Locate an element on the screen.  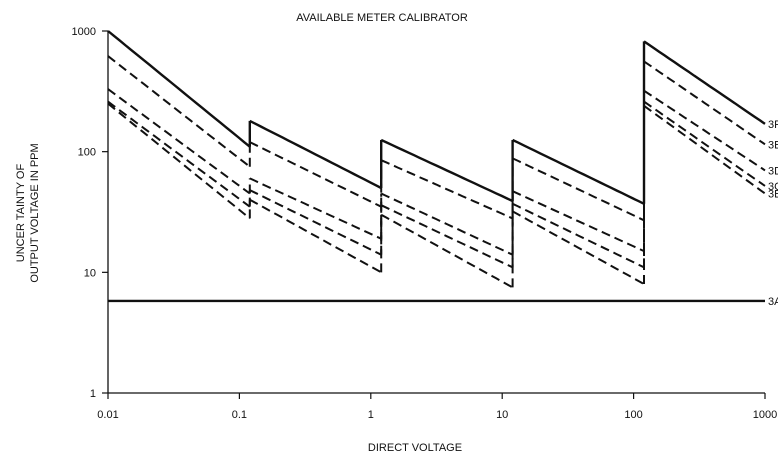
series-label-3E: 3E is located at coordinates (773, 145).